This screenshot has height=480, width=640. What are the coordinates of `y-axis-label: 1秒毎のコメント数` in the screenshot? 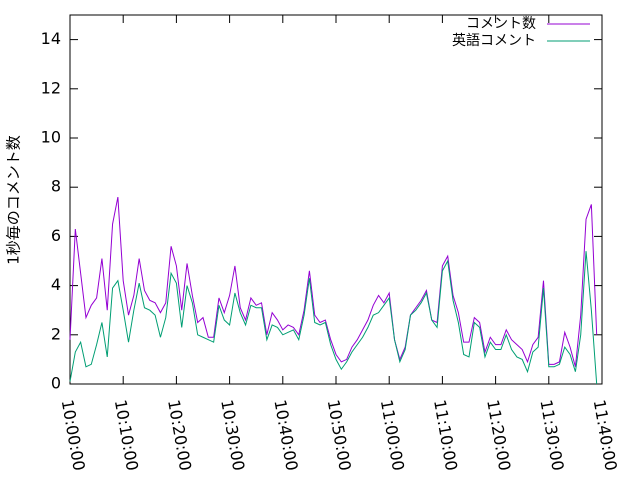 It's located at (14, 200).